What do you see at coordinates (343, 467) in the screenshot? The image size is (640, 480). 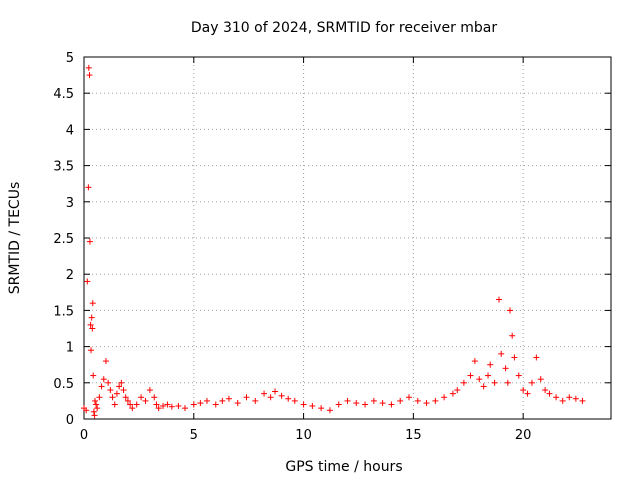 I see `x-axis-label: GPS time / hours` at bounding box center [343, 467].